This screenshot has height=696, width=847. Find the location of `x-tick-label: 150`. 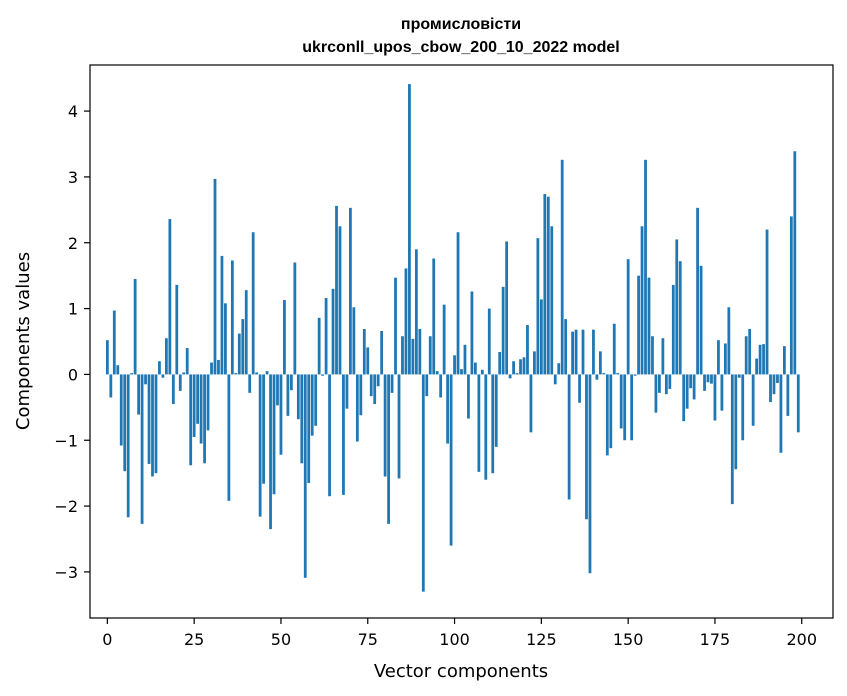

x-tick-label: 150 is located at coordinates (628, 639).